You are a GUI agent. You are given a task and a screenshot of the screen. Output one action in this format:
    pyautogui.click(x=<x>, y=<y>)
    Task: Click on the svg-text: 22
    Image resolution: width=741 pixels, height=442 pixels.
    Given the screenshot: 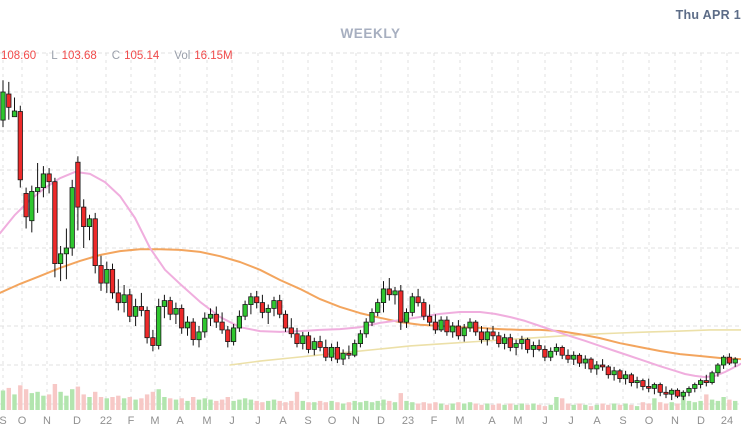 What is the action you would take?
    pyautogui.click(x=106, y=421)
    